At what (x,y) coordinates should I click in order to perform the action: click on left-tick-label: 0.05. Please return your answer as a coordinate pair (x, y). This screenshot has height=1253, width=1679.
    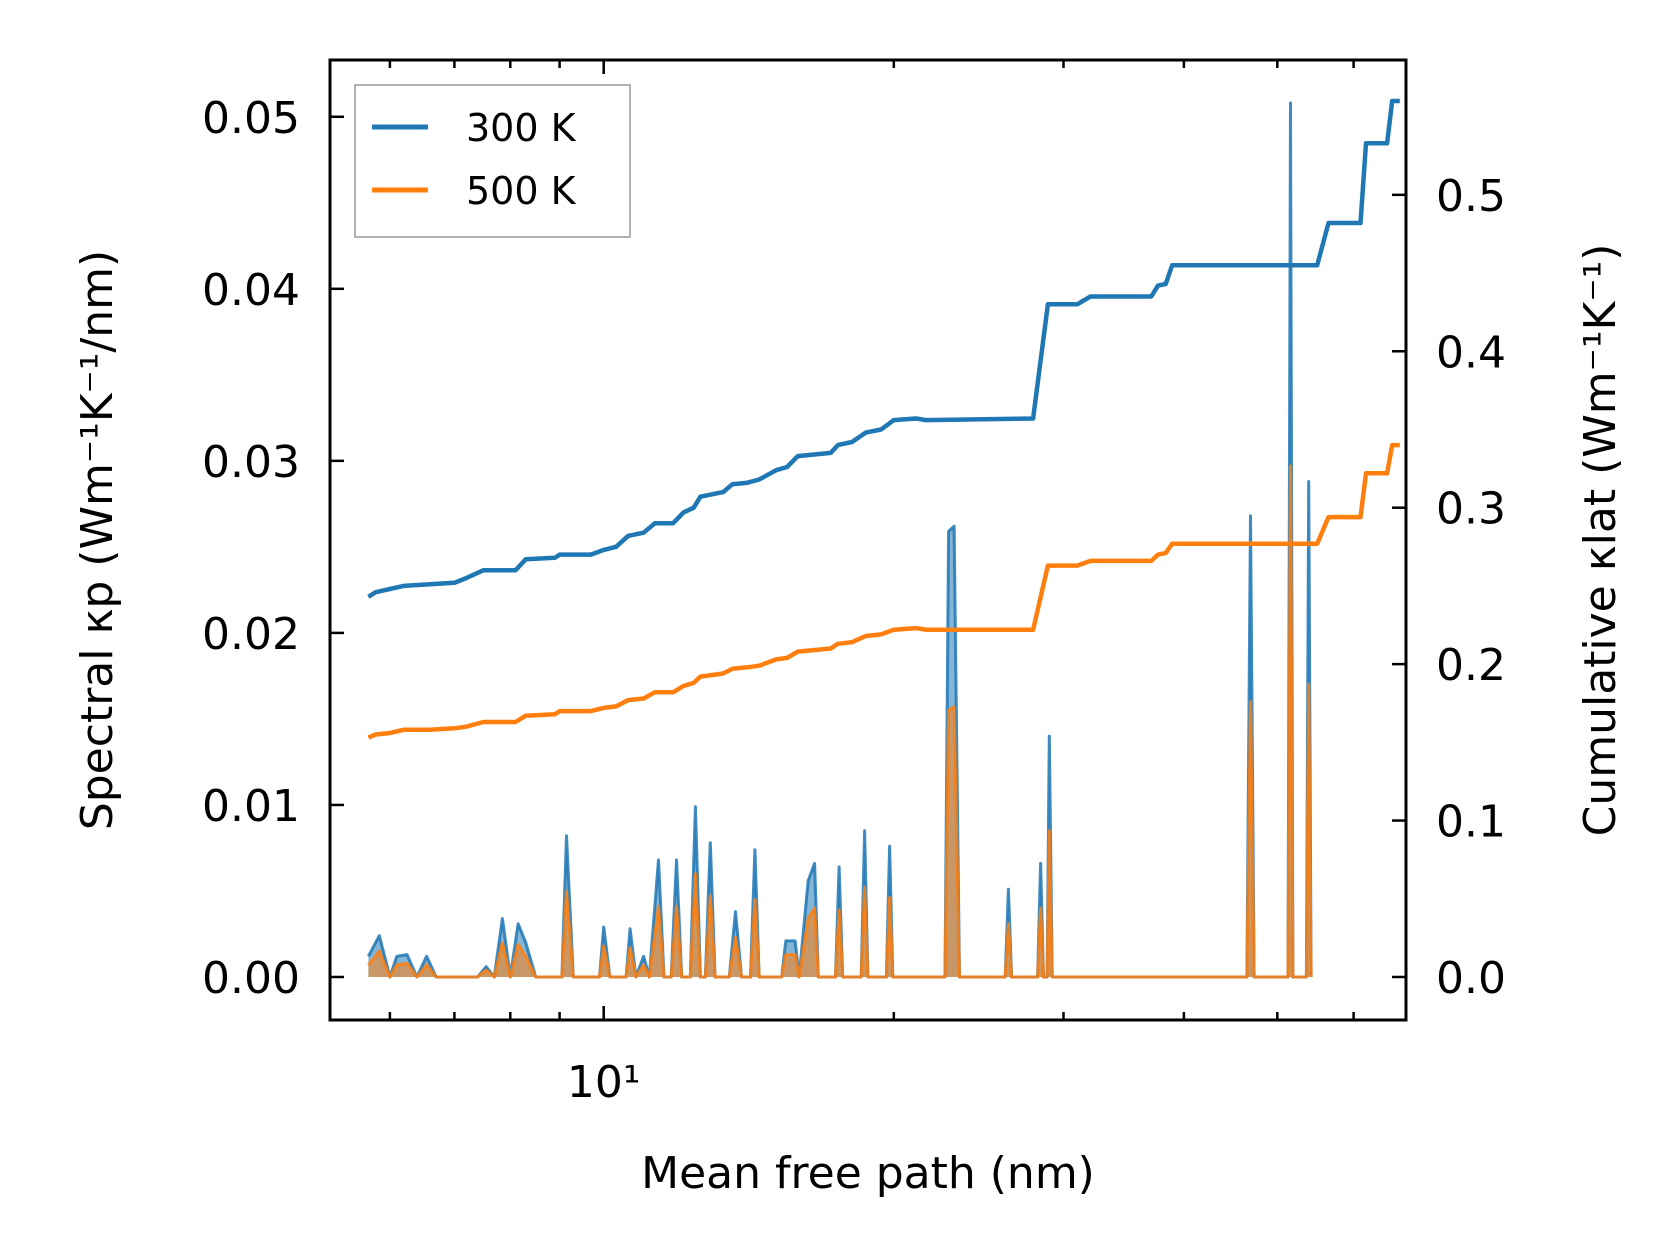
    Looking at the image, I should click on (251, 118).